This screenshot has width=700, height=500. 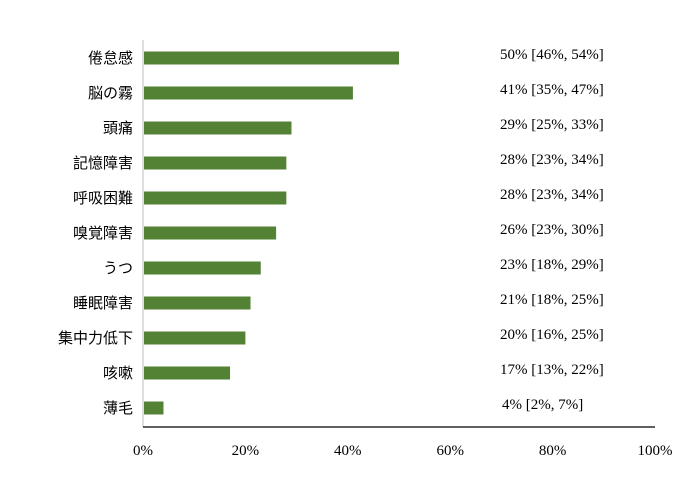 What do you see at coordinates (103, 198) in the screenshot?
I see `category-label: 呼吸困難` at bounding box center [103, 198].